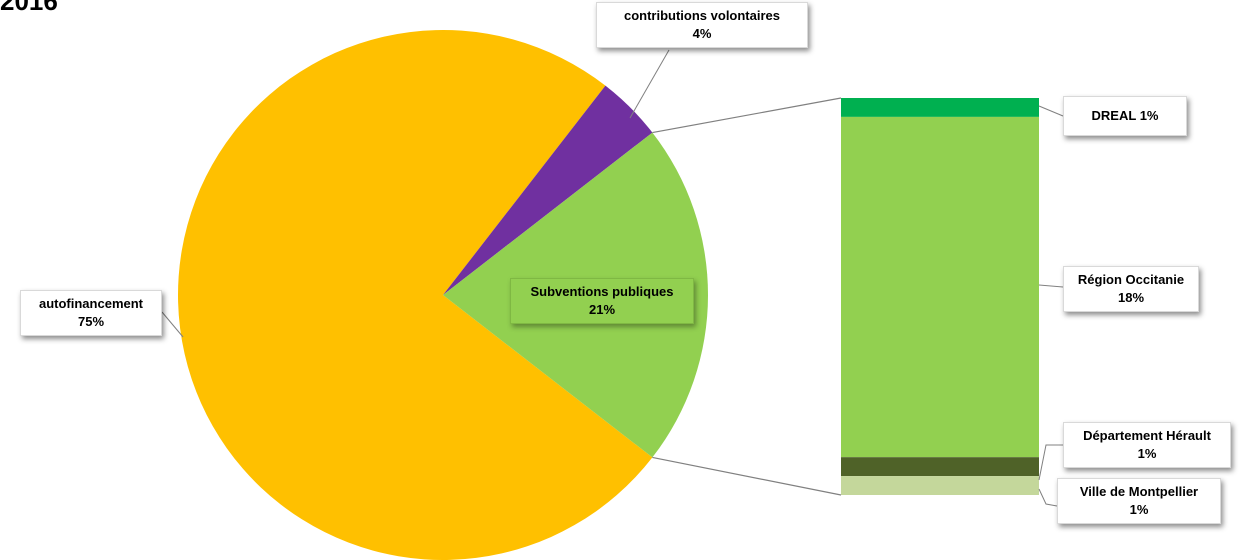 This screenshot has width=1249, height=560. I want to click on data-label-dreal-category: DREAL, so click(1114, 115).